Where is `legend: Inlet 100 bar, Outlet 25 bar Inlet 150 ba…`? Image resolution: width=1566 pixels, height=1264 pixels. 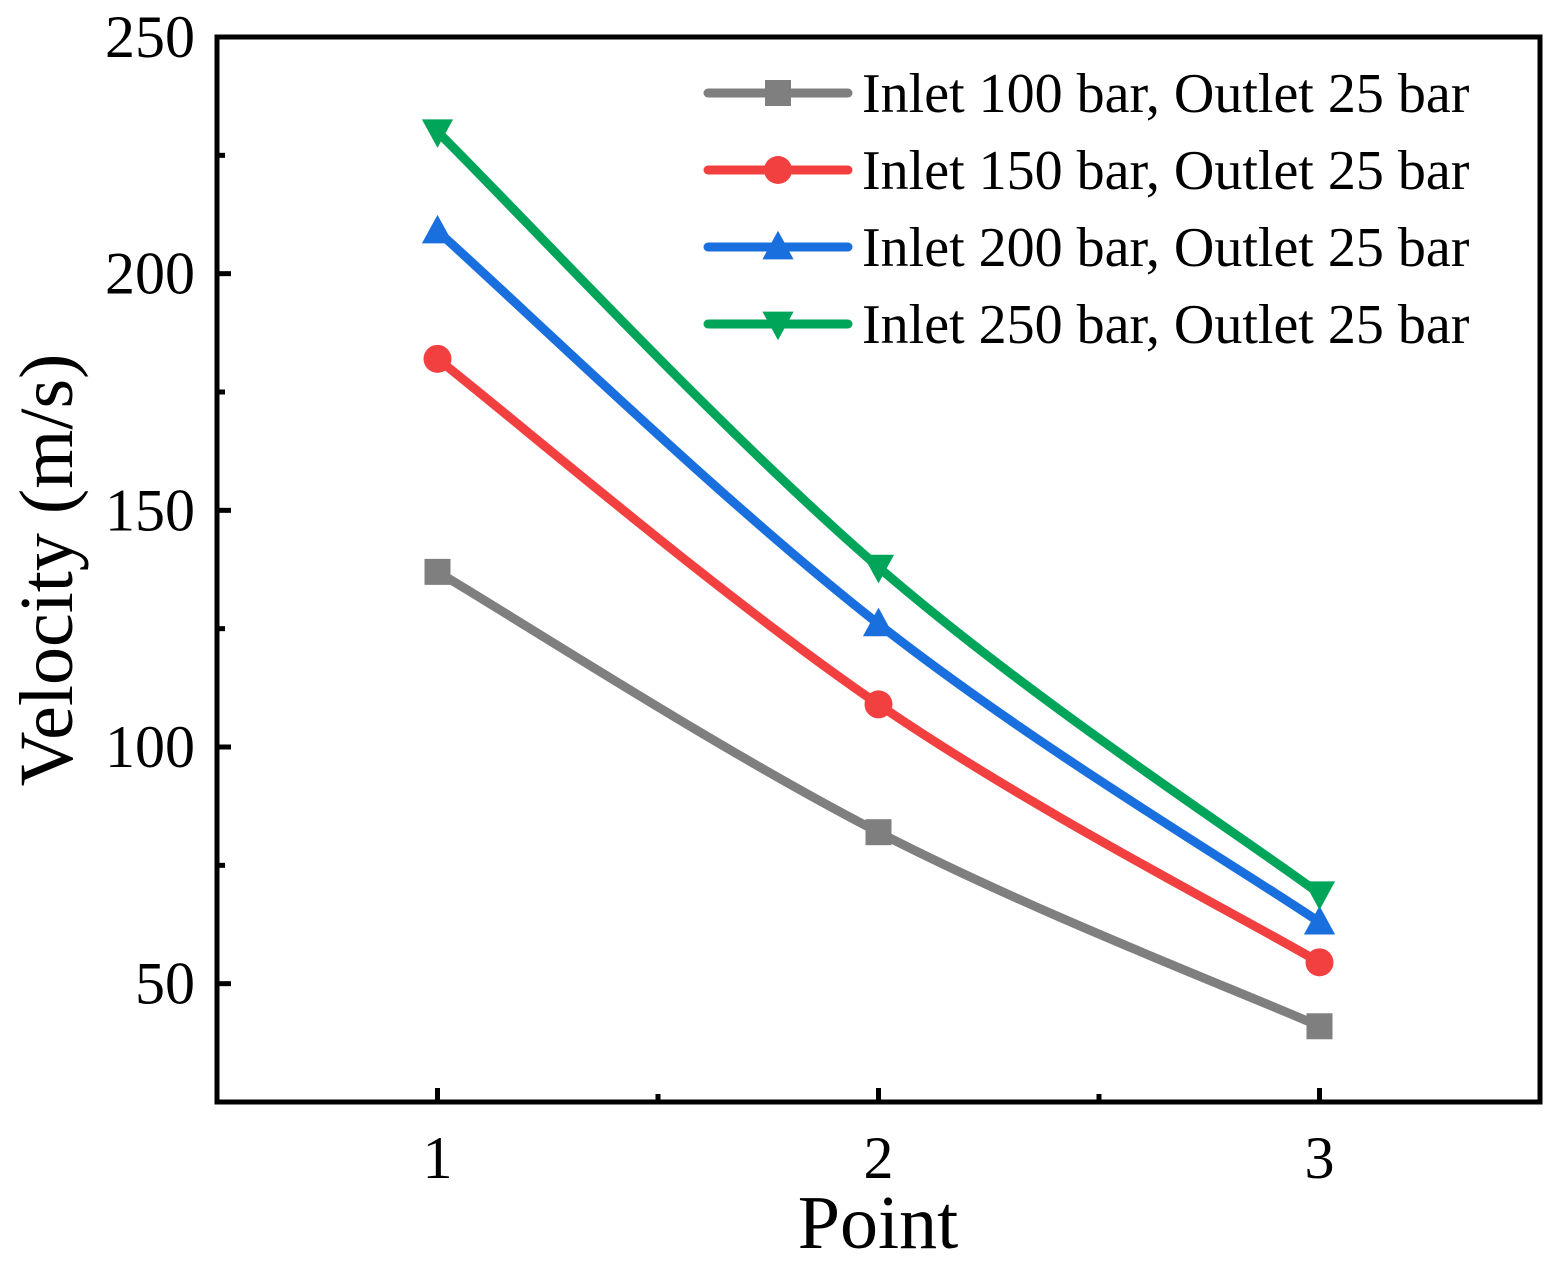
legend: Inlet 100 bar, Outlet 25 bar Inlet 150 ba… is located at coordinates (1086, 209).